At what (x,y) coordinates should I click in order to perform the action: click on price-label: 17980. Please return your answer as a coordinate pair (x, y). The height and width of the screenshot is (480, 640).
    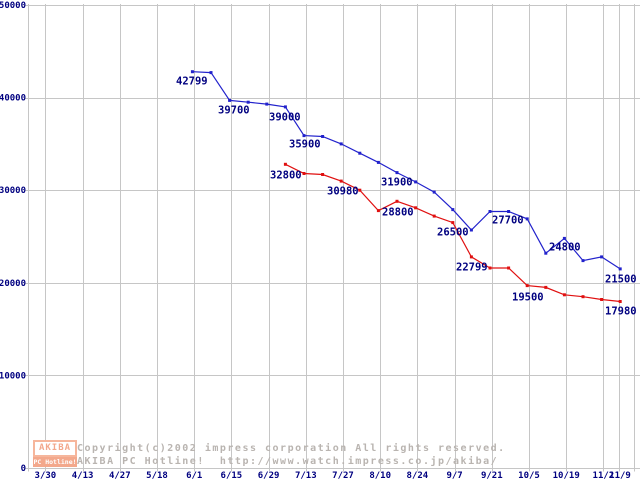
    Looking at the image, I should click on (621, 312).